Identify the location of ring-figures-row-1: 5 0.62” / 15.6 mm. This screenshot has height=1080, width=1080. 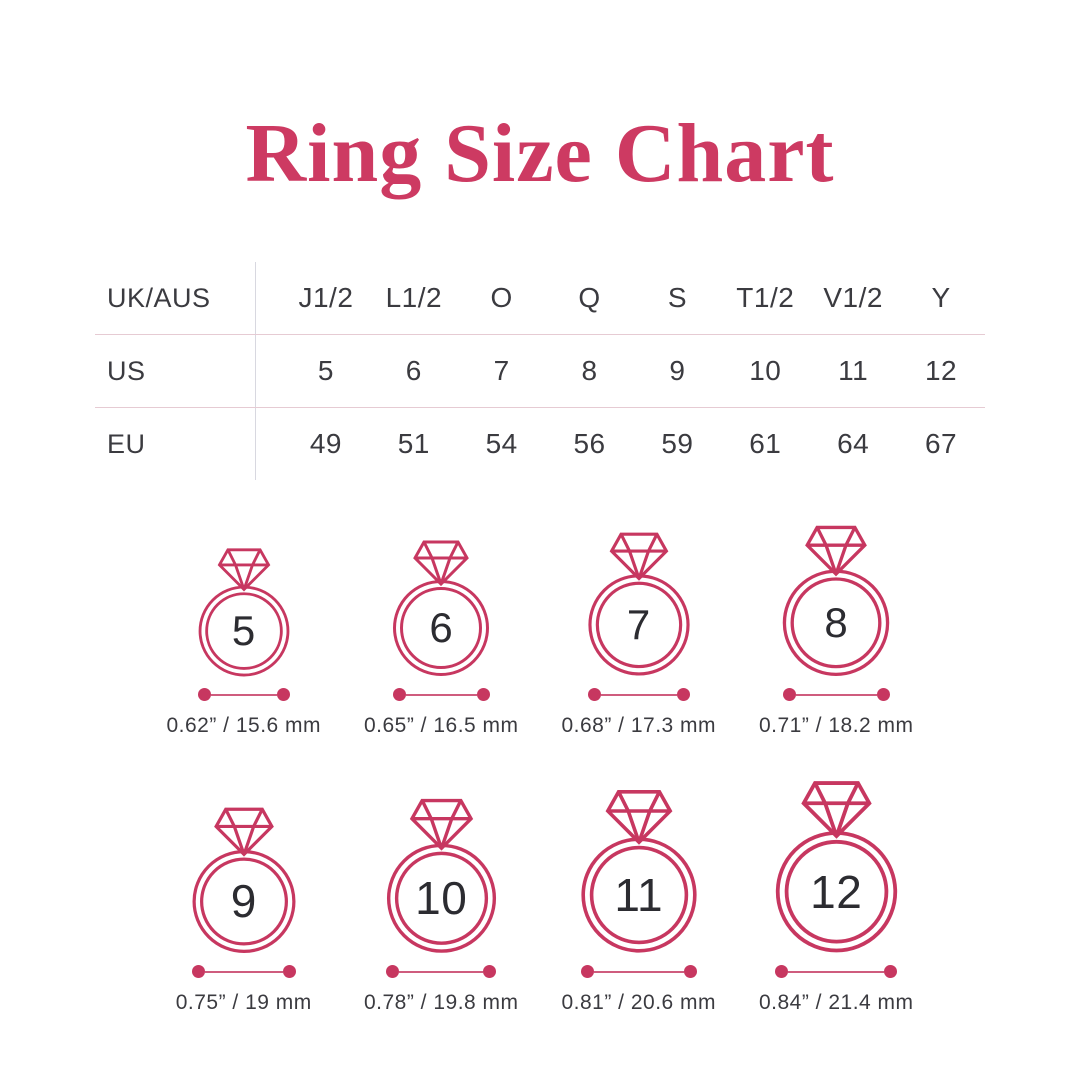
(540, 630).